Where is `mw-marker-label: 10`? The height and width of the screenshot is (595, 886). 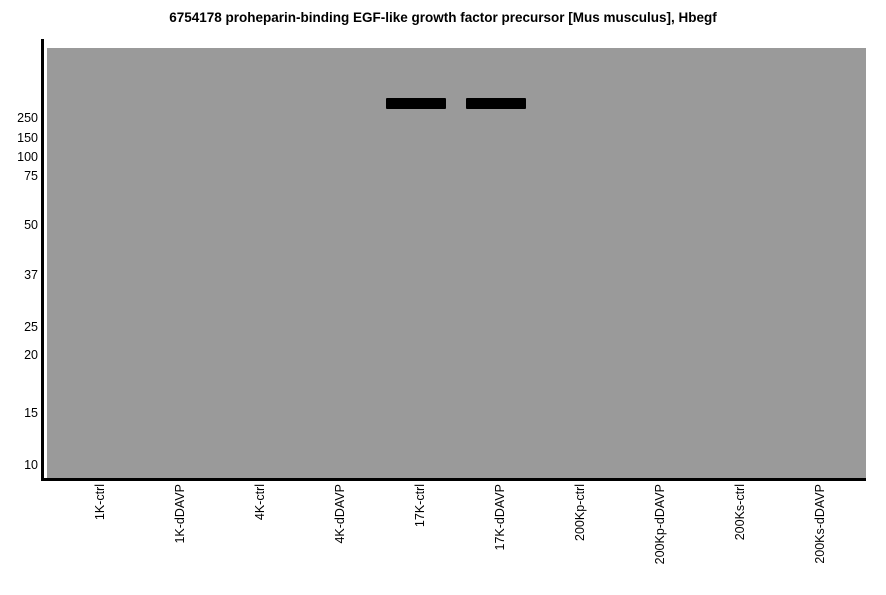
mw-marker-label: 10 is located at coordinates (31, 465).